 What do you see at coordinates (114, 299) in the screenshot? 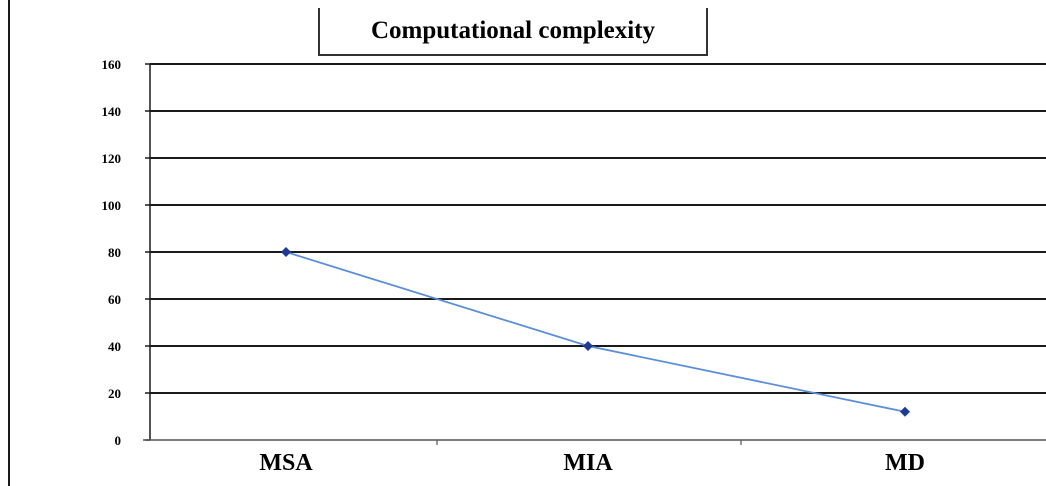
I see `y-tick-label: 60` at bounding box center [114, 299].